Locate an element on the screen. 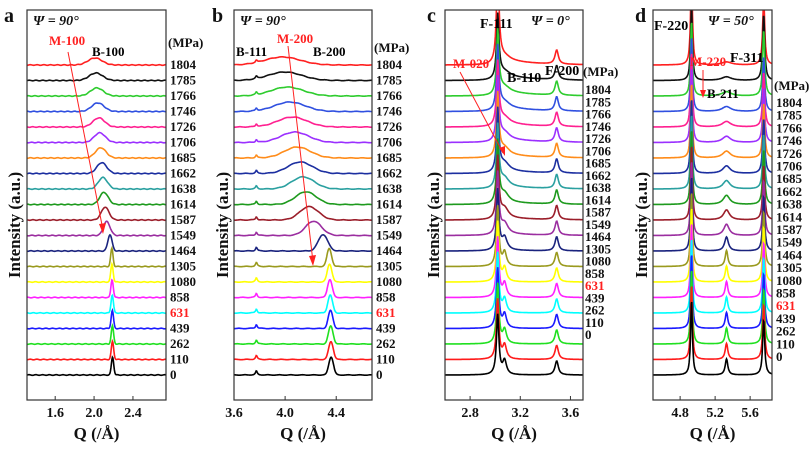 This screenshot has height=449, width=810. x-tick-label: 3.6 is located at coordinates (571, 413).